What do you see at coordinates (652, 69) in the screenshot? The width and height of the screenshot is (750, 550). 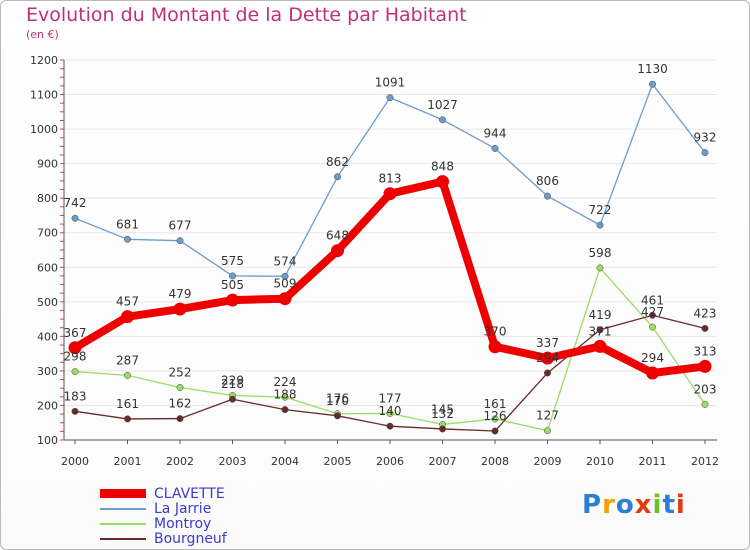 I see `data-label: 1130` at bounding box center [652, 69].